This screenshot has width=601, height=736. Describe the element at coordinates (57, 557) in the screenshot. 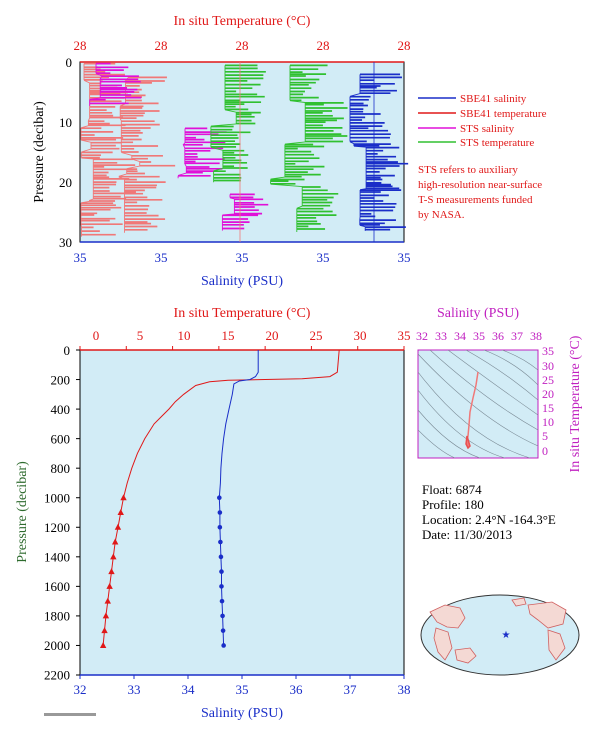

I see `main-pressure-tick: 1400` at that location.